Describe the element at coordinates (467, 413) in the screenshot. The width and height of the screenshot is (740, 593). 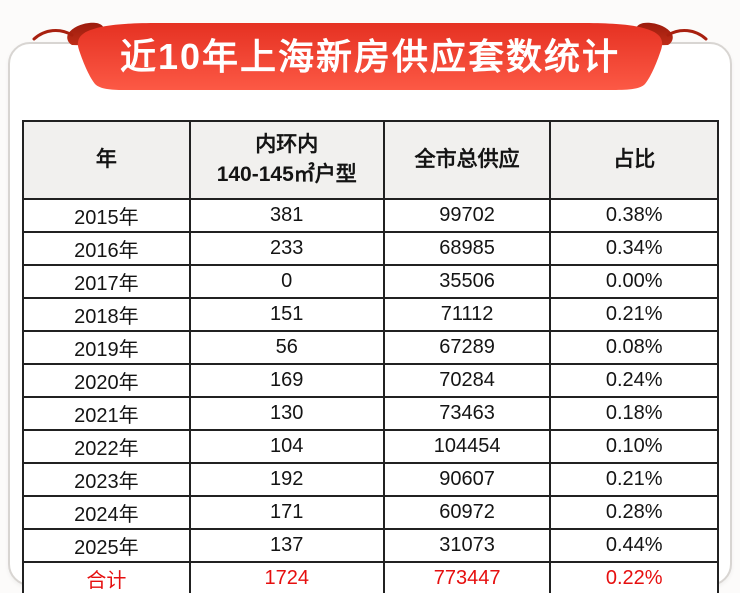
I see `cell-total: 73463` at that location.